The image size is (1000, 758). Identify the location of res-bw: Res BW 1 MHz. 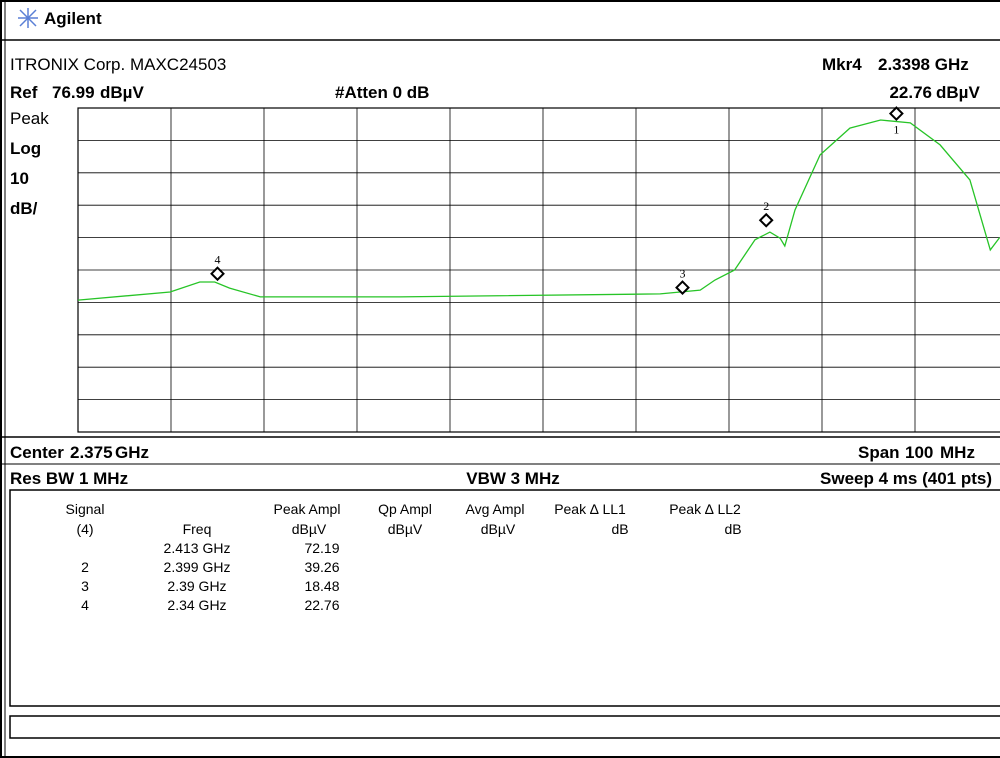
(69, 478).